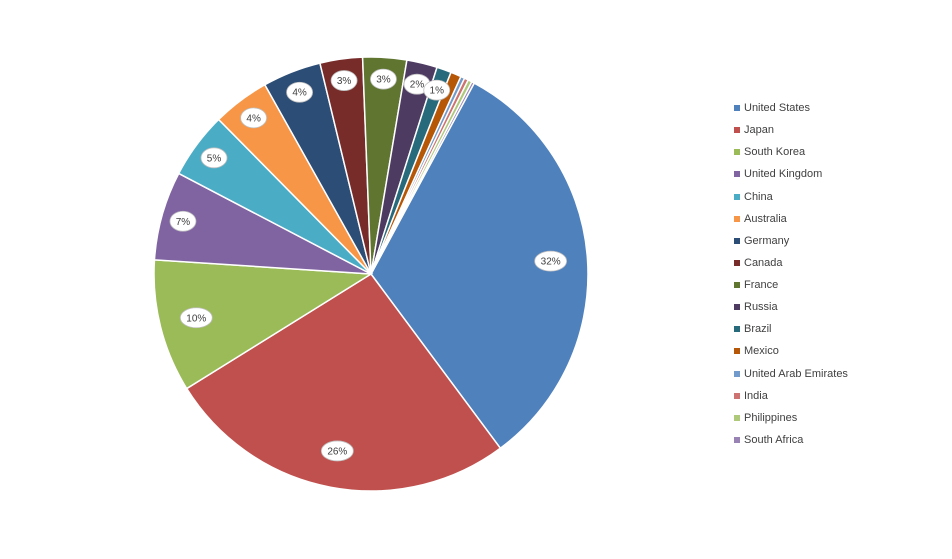 The image size is (952, 559). Describe the element at coordinates (775, 152) in the screenshot. I see `legend-label: South Korea` at that location.